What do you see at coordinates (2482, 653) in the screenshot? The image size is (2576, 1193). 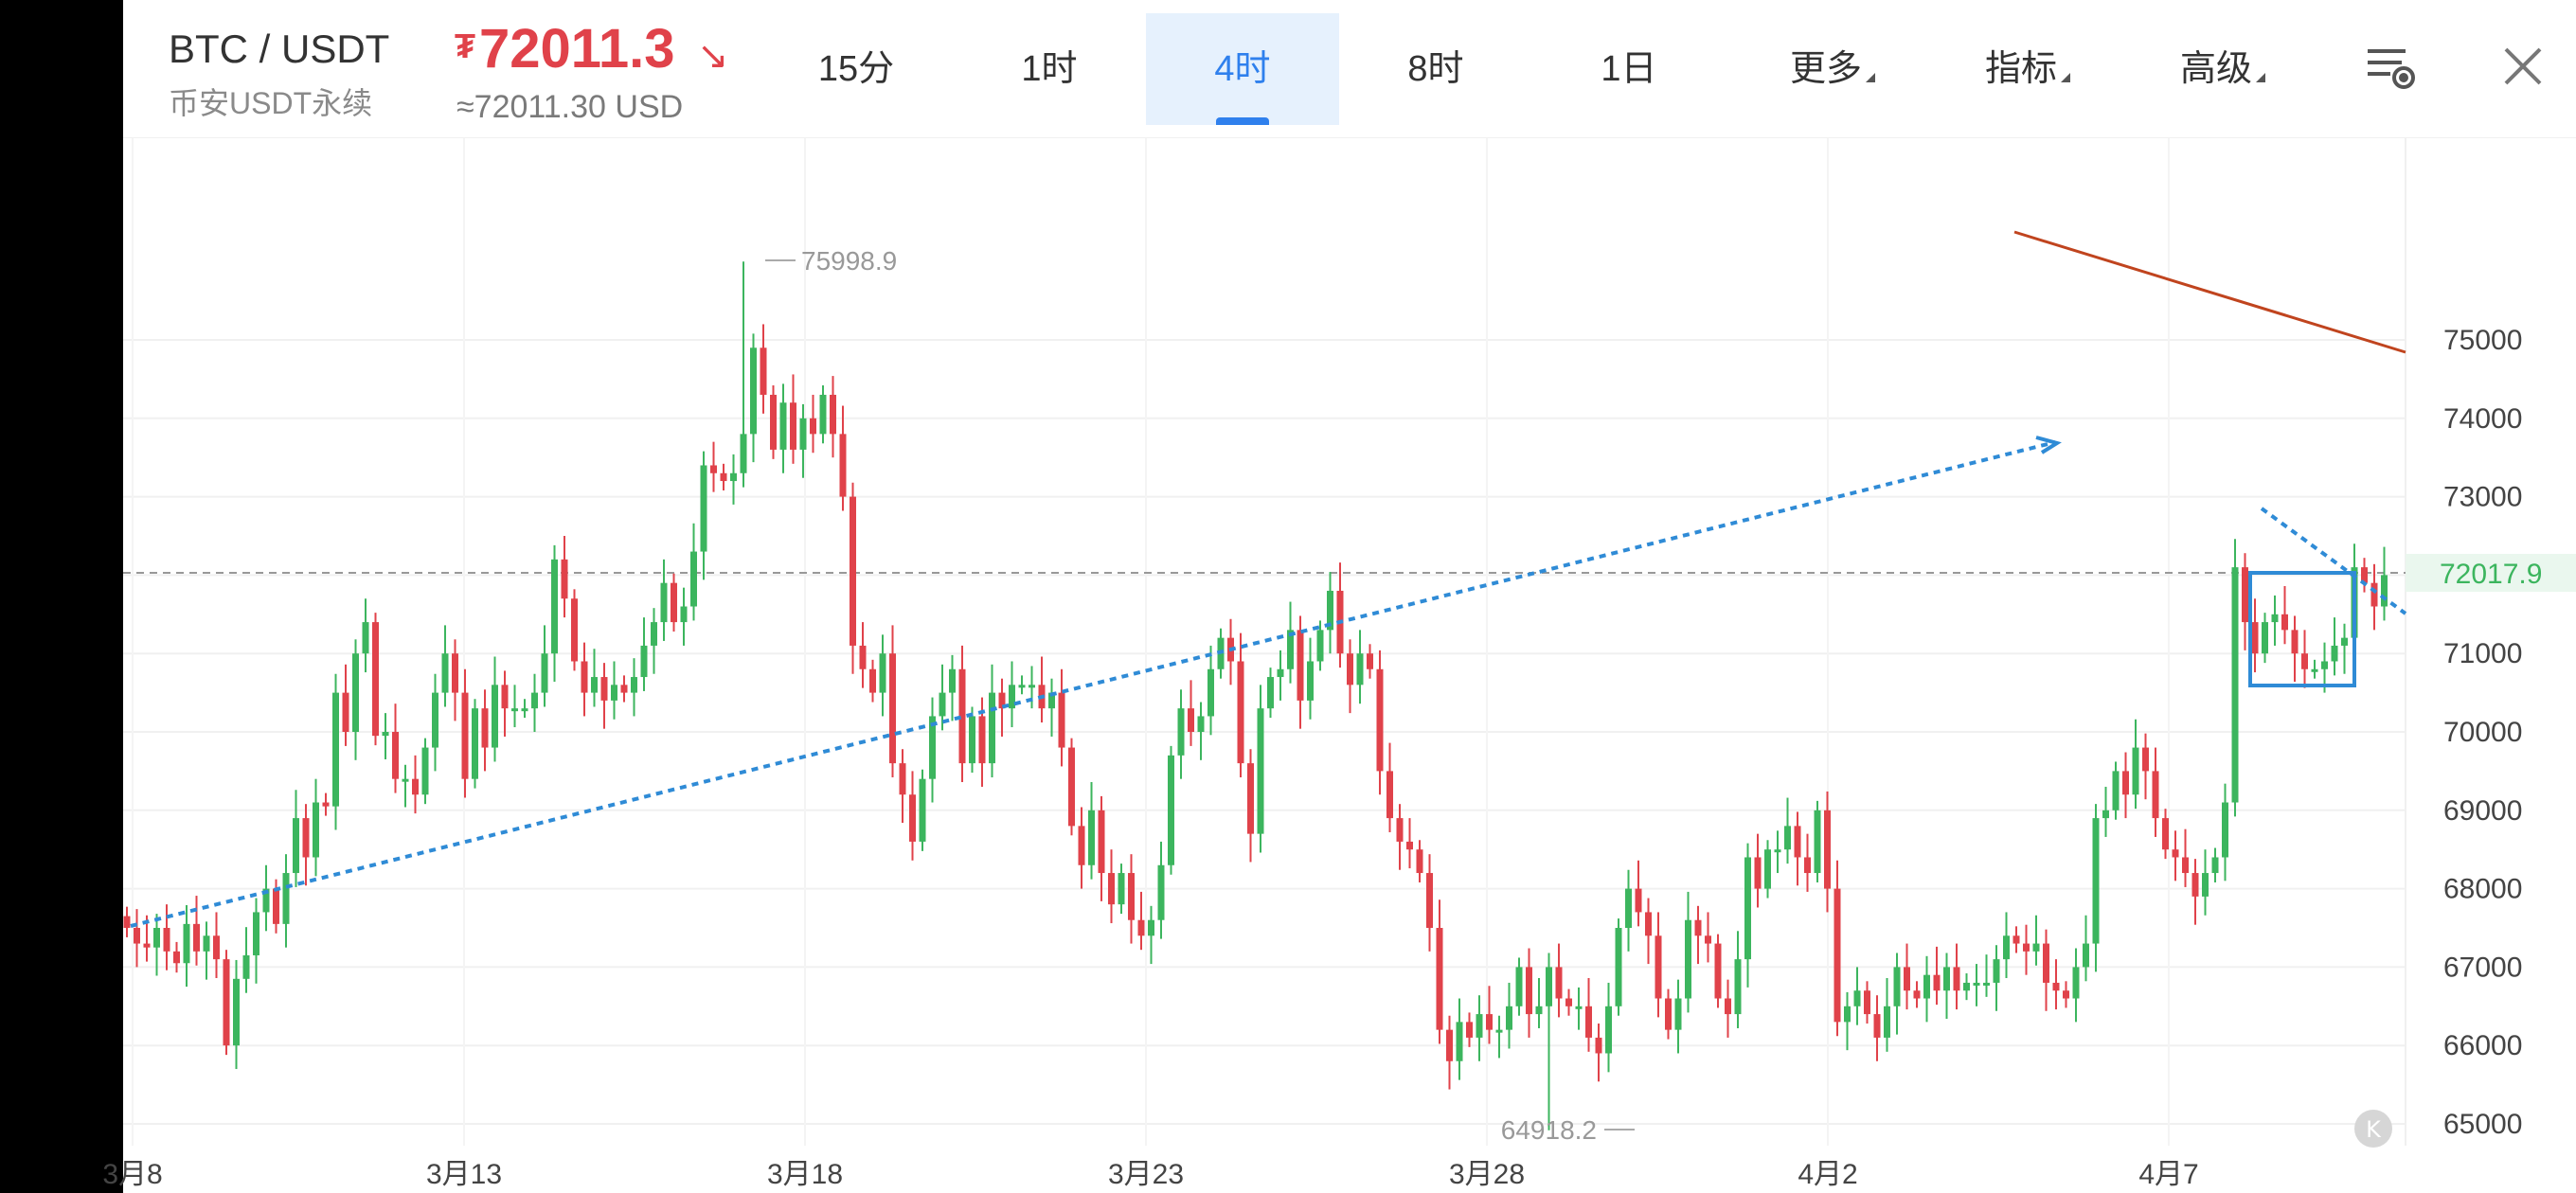 I see `y-tick-label: 71000` at bounding box center [2482, 653].